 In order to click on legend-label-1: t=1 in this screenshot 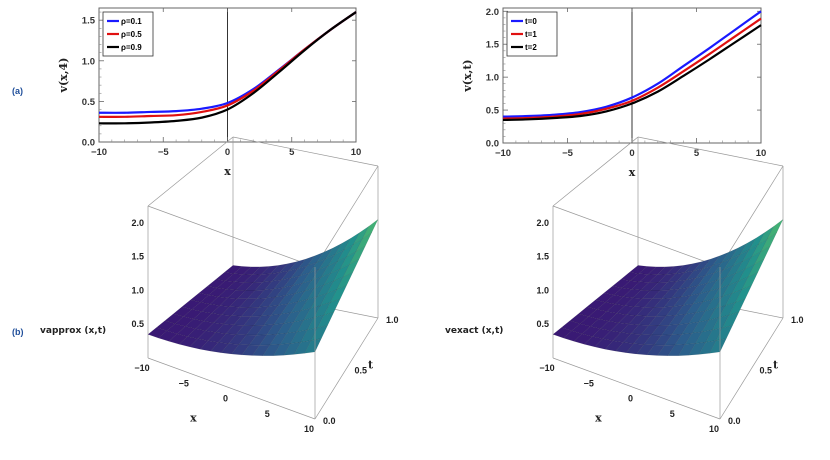, I will do `click(531, 34)`.